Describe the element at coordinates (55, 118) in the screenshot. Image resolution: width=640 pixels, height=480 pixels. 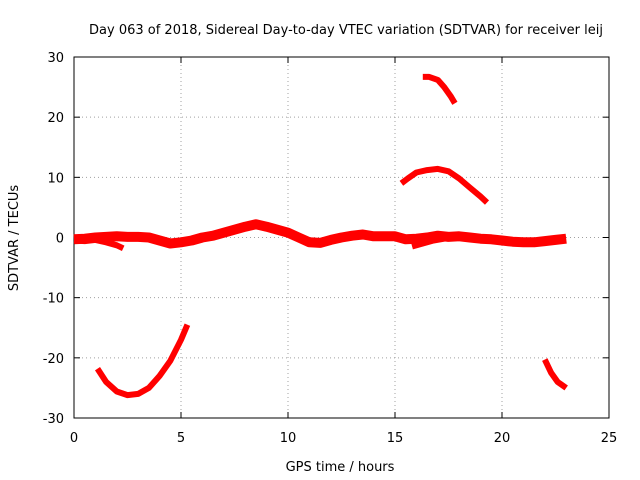
I see `y-tick-label: 20` at that location.